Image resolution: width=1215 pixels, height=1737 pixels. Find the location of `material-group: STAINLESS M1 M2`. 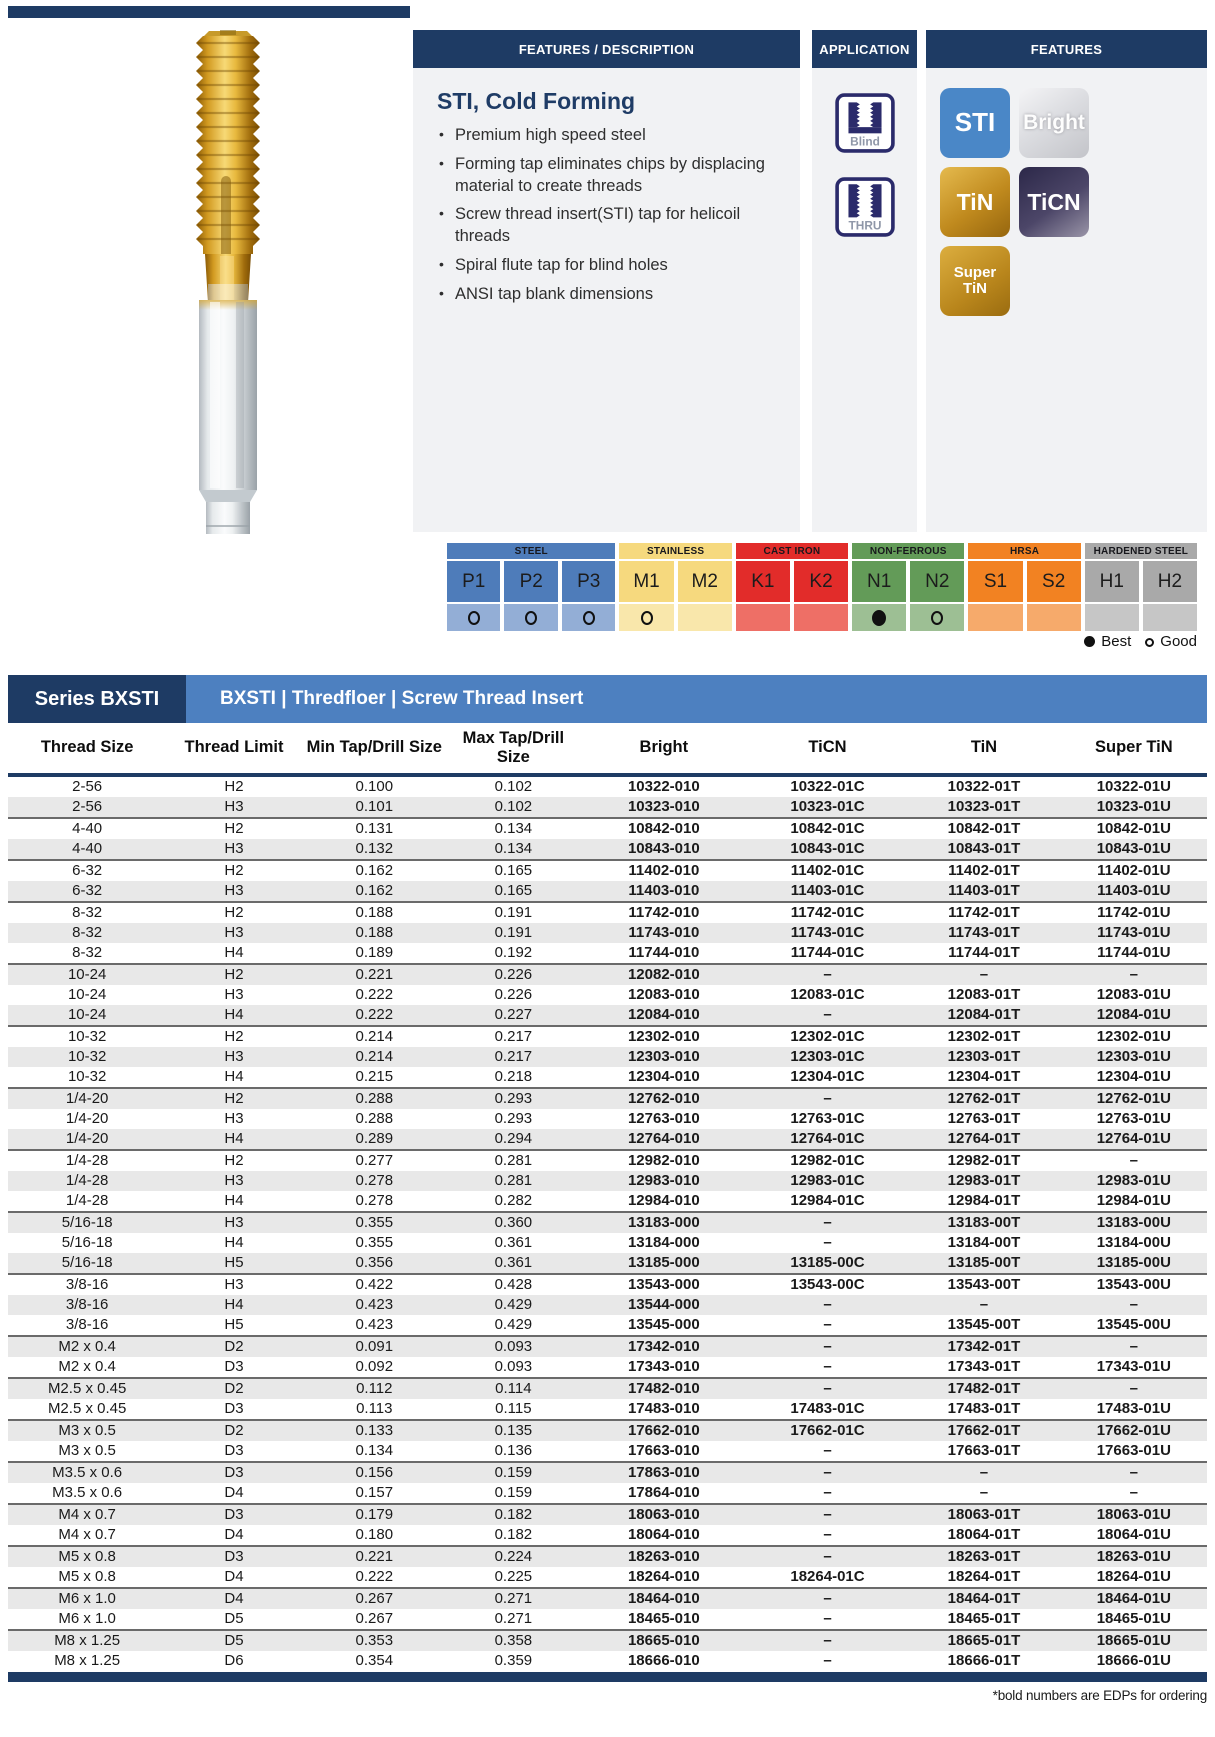

material-group: STAINLESS M1 M2 is located at coordinates (675, 587).